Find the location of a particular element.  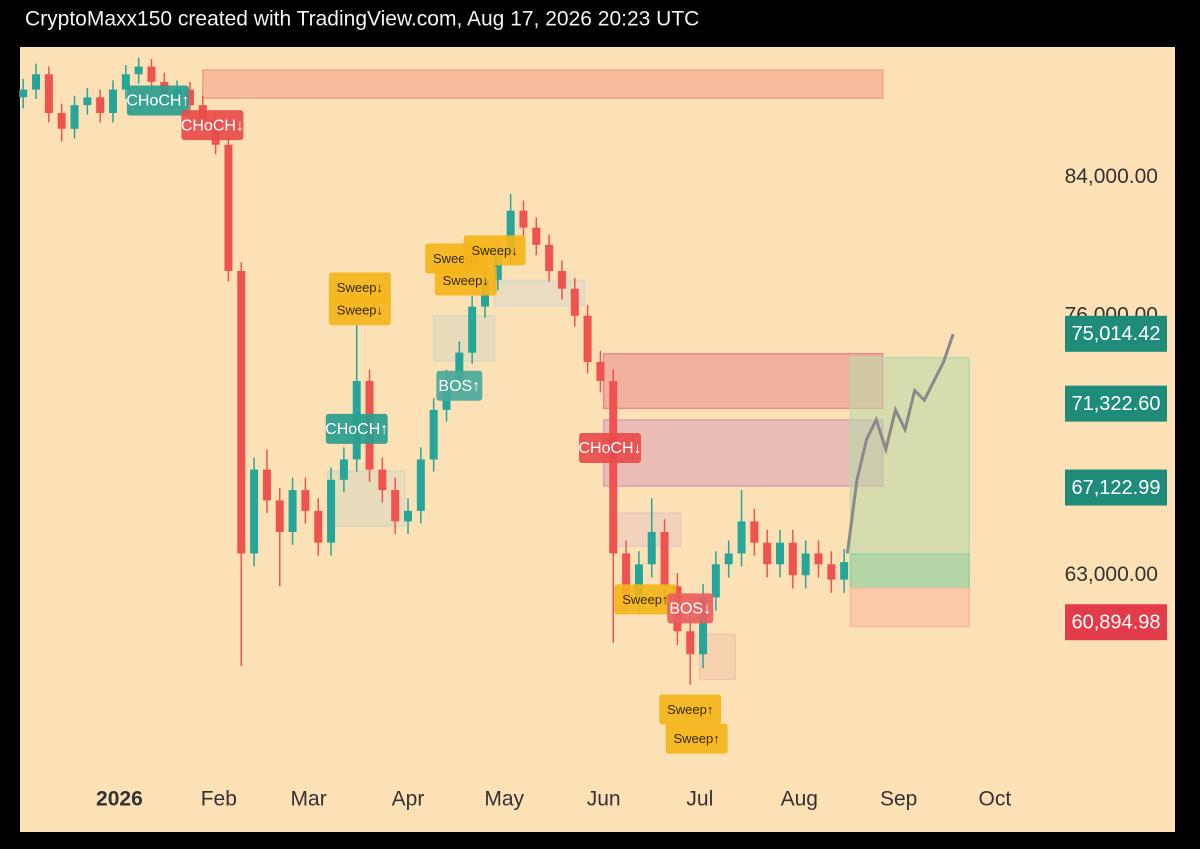

x-tick-label: Oct is located at coordinates (995, 799).